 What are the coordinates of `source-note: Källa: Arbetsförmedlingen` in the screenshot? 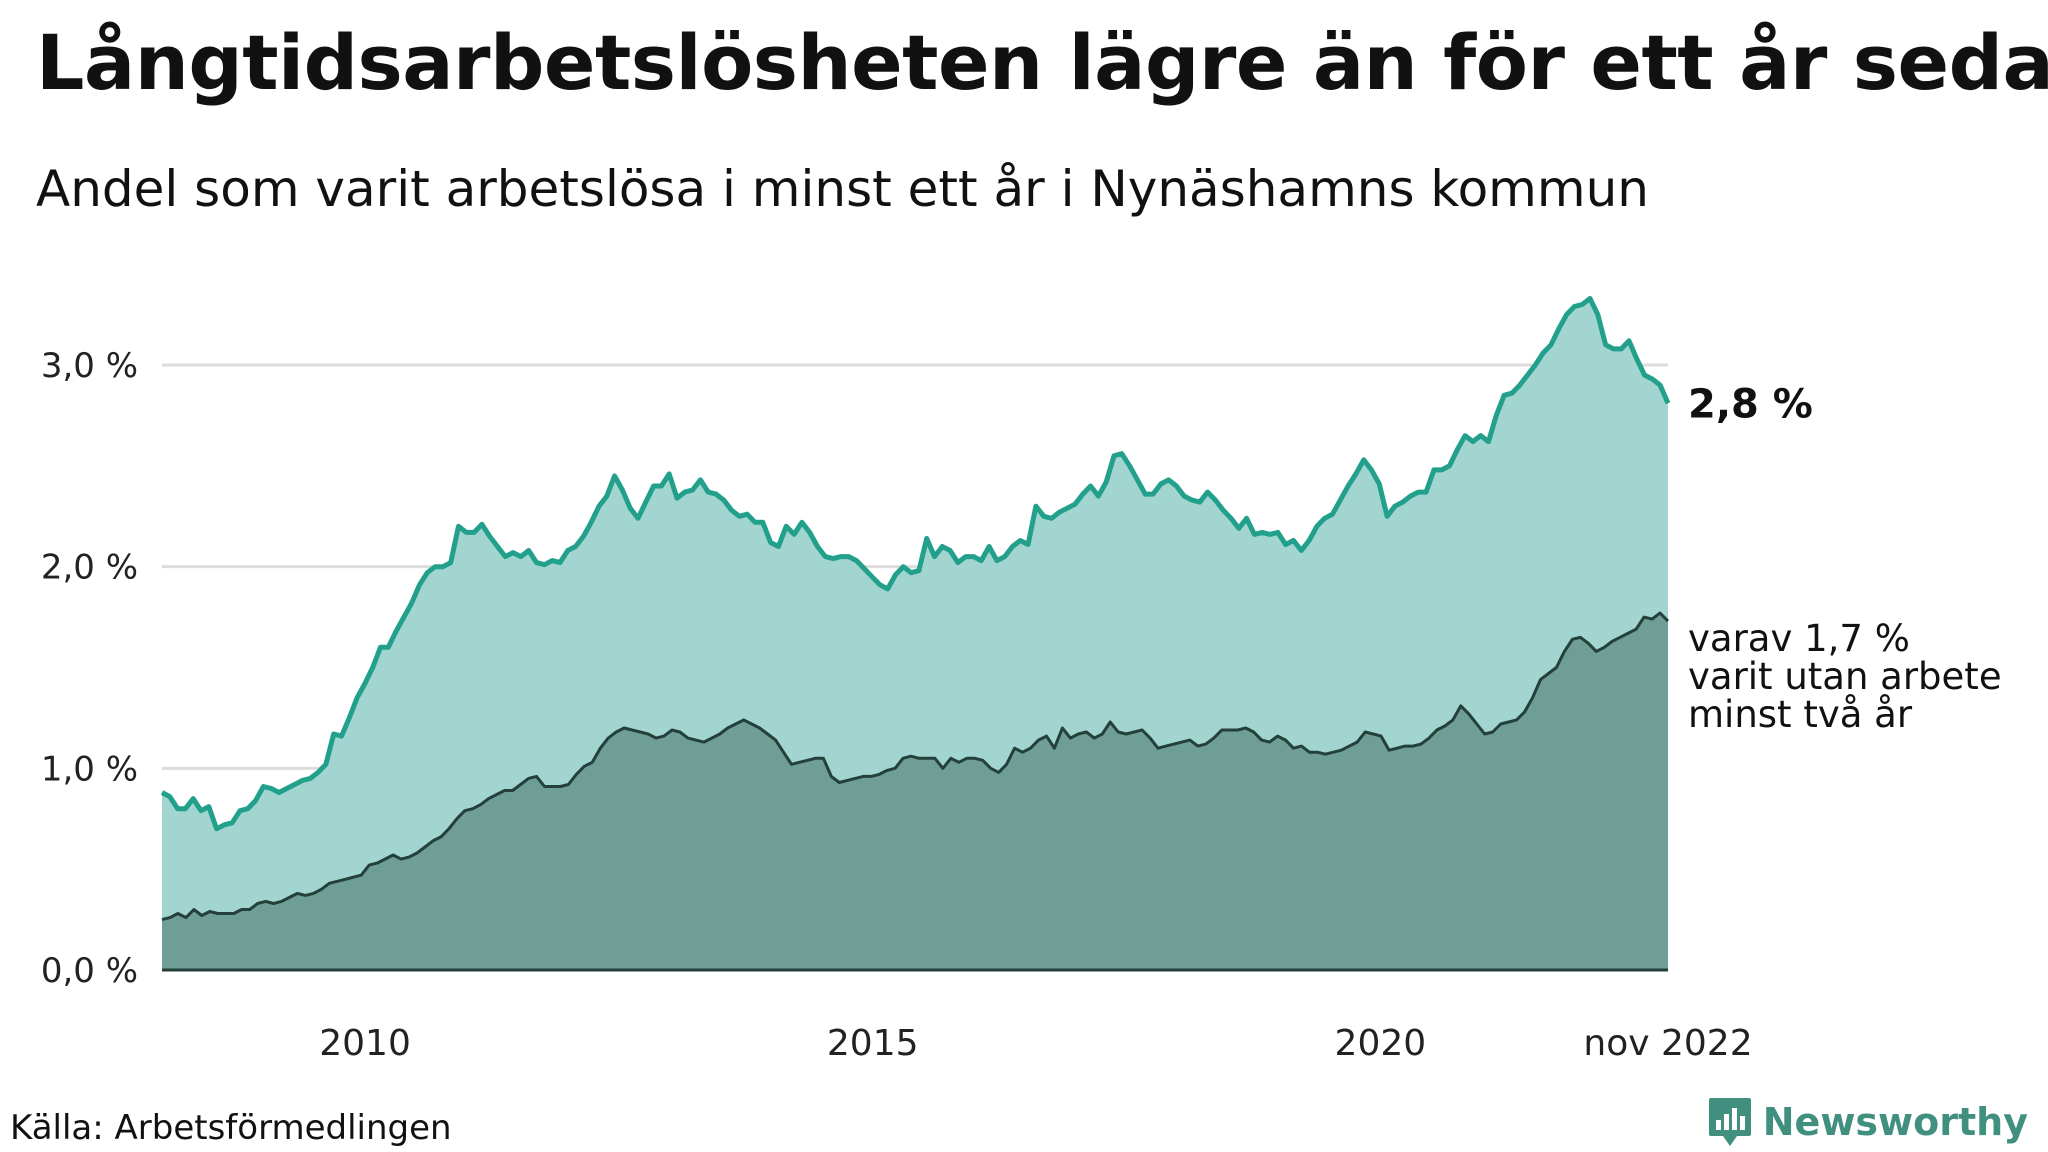 It's located at (231, 1128).